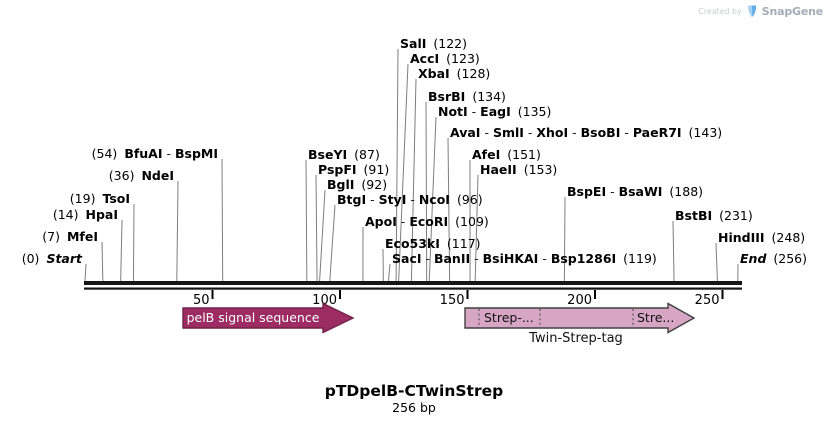 The width and height of the screenshot is (828, 423). I want to click on plasmid-length: 256 bp, so click(414, 407).